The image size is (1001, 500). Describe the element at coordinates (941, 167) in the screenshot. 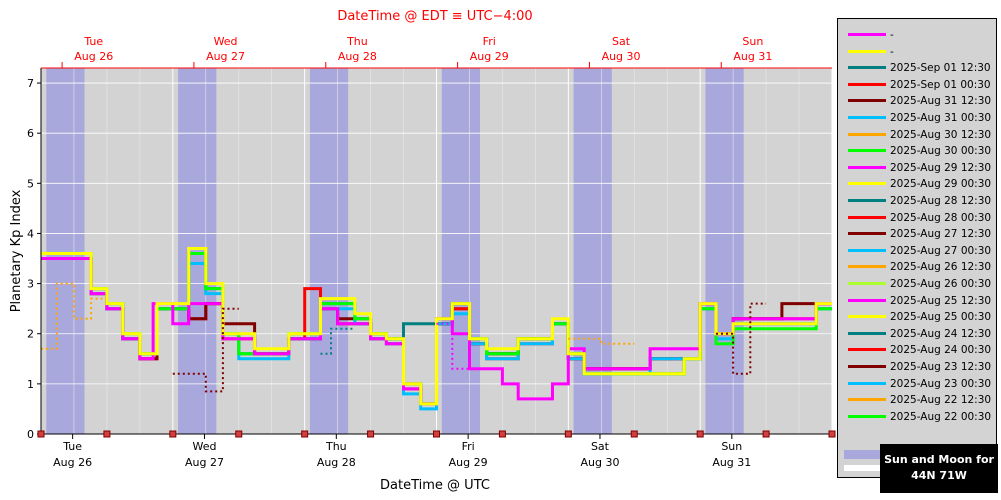

I see `legend-label: 2025-Aug 29 12:30` at that location.